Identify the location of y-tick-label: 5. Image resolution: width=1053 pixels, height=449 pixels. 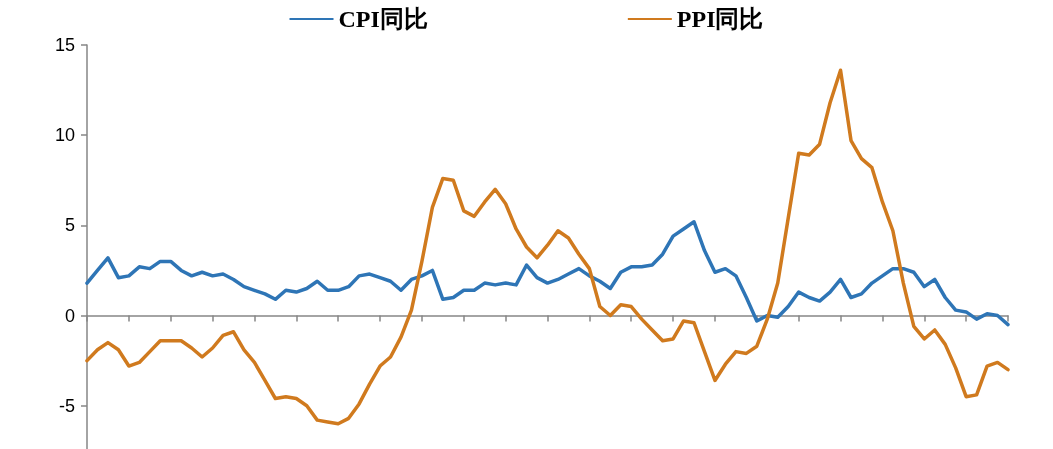
(69, 225).